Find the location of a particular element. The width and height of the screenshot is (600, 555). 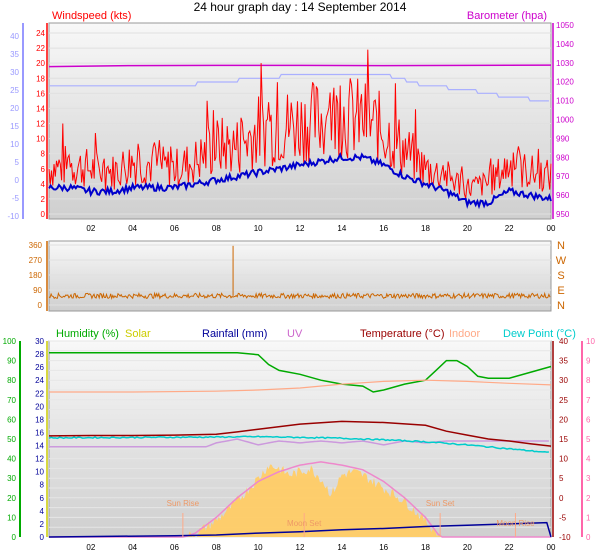

wind-tick-label: 16 is located at coordinates (40, 93).